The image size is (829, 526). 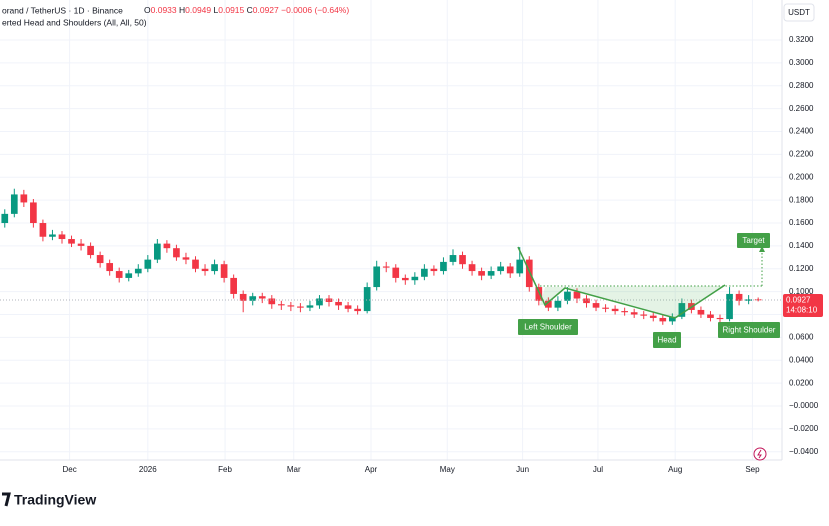 I want to click on y-tick-label: 0.2000, so click(x=801, y=176).